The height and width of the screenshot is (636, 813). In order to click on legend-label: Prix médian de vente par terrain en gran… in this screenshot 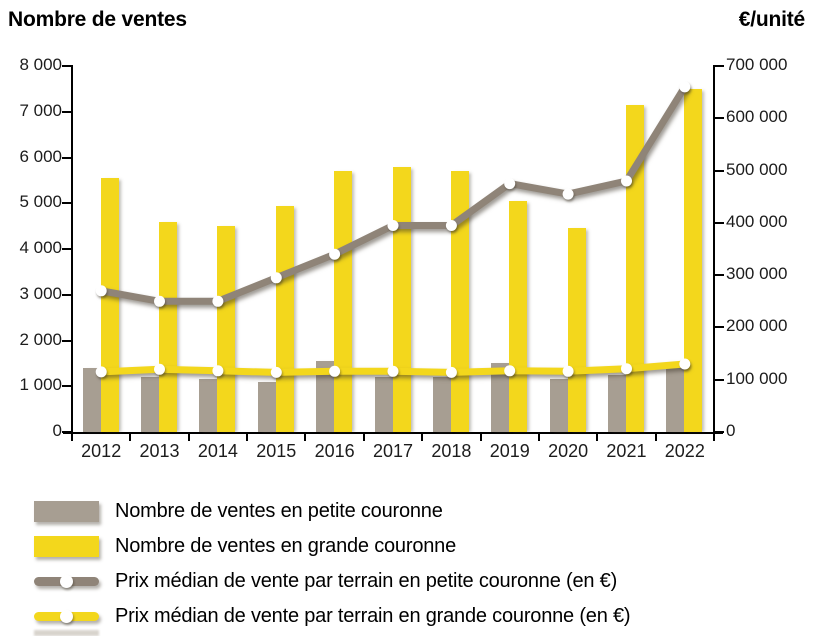, I will do `click(373, 616)`.